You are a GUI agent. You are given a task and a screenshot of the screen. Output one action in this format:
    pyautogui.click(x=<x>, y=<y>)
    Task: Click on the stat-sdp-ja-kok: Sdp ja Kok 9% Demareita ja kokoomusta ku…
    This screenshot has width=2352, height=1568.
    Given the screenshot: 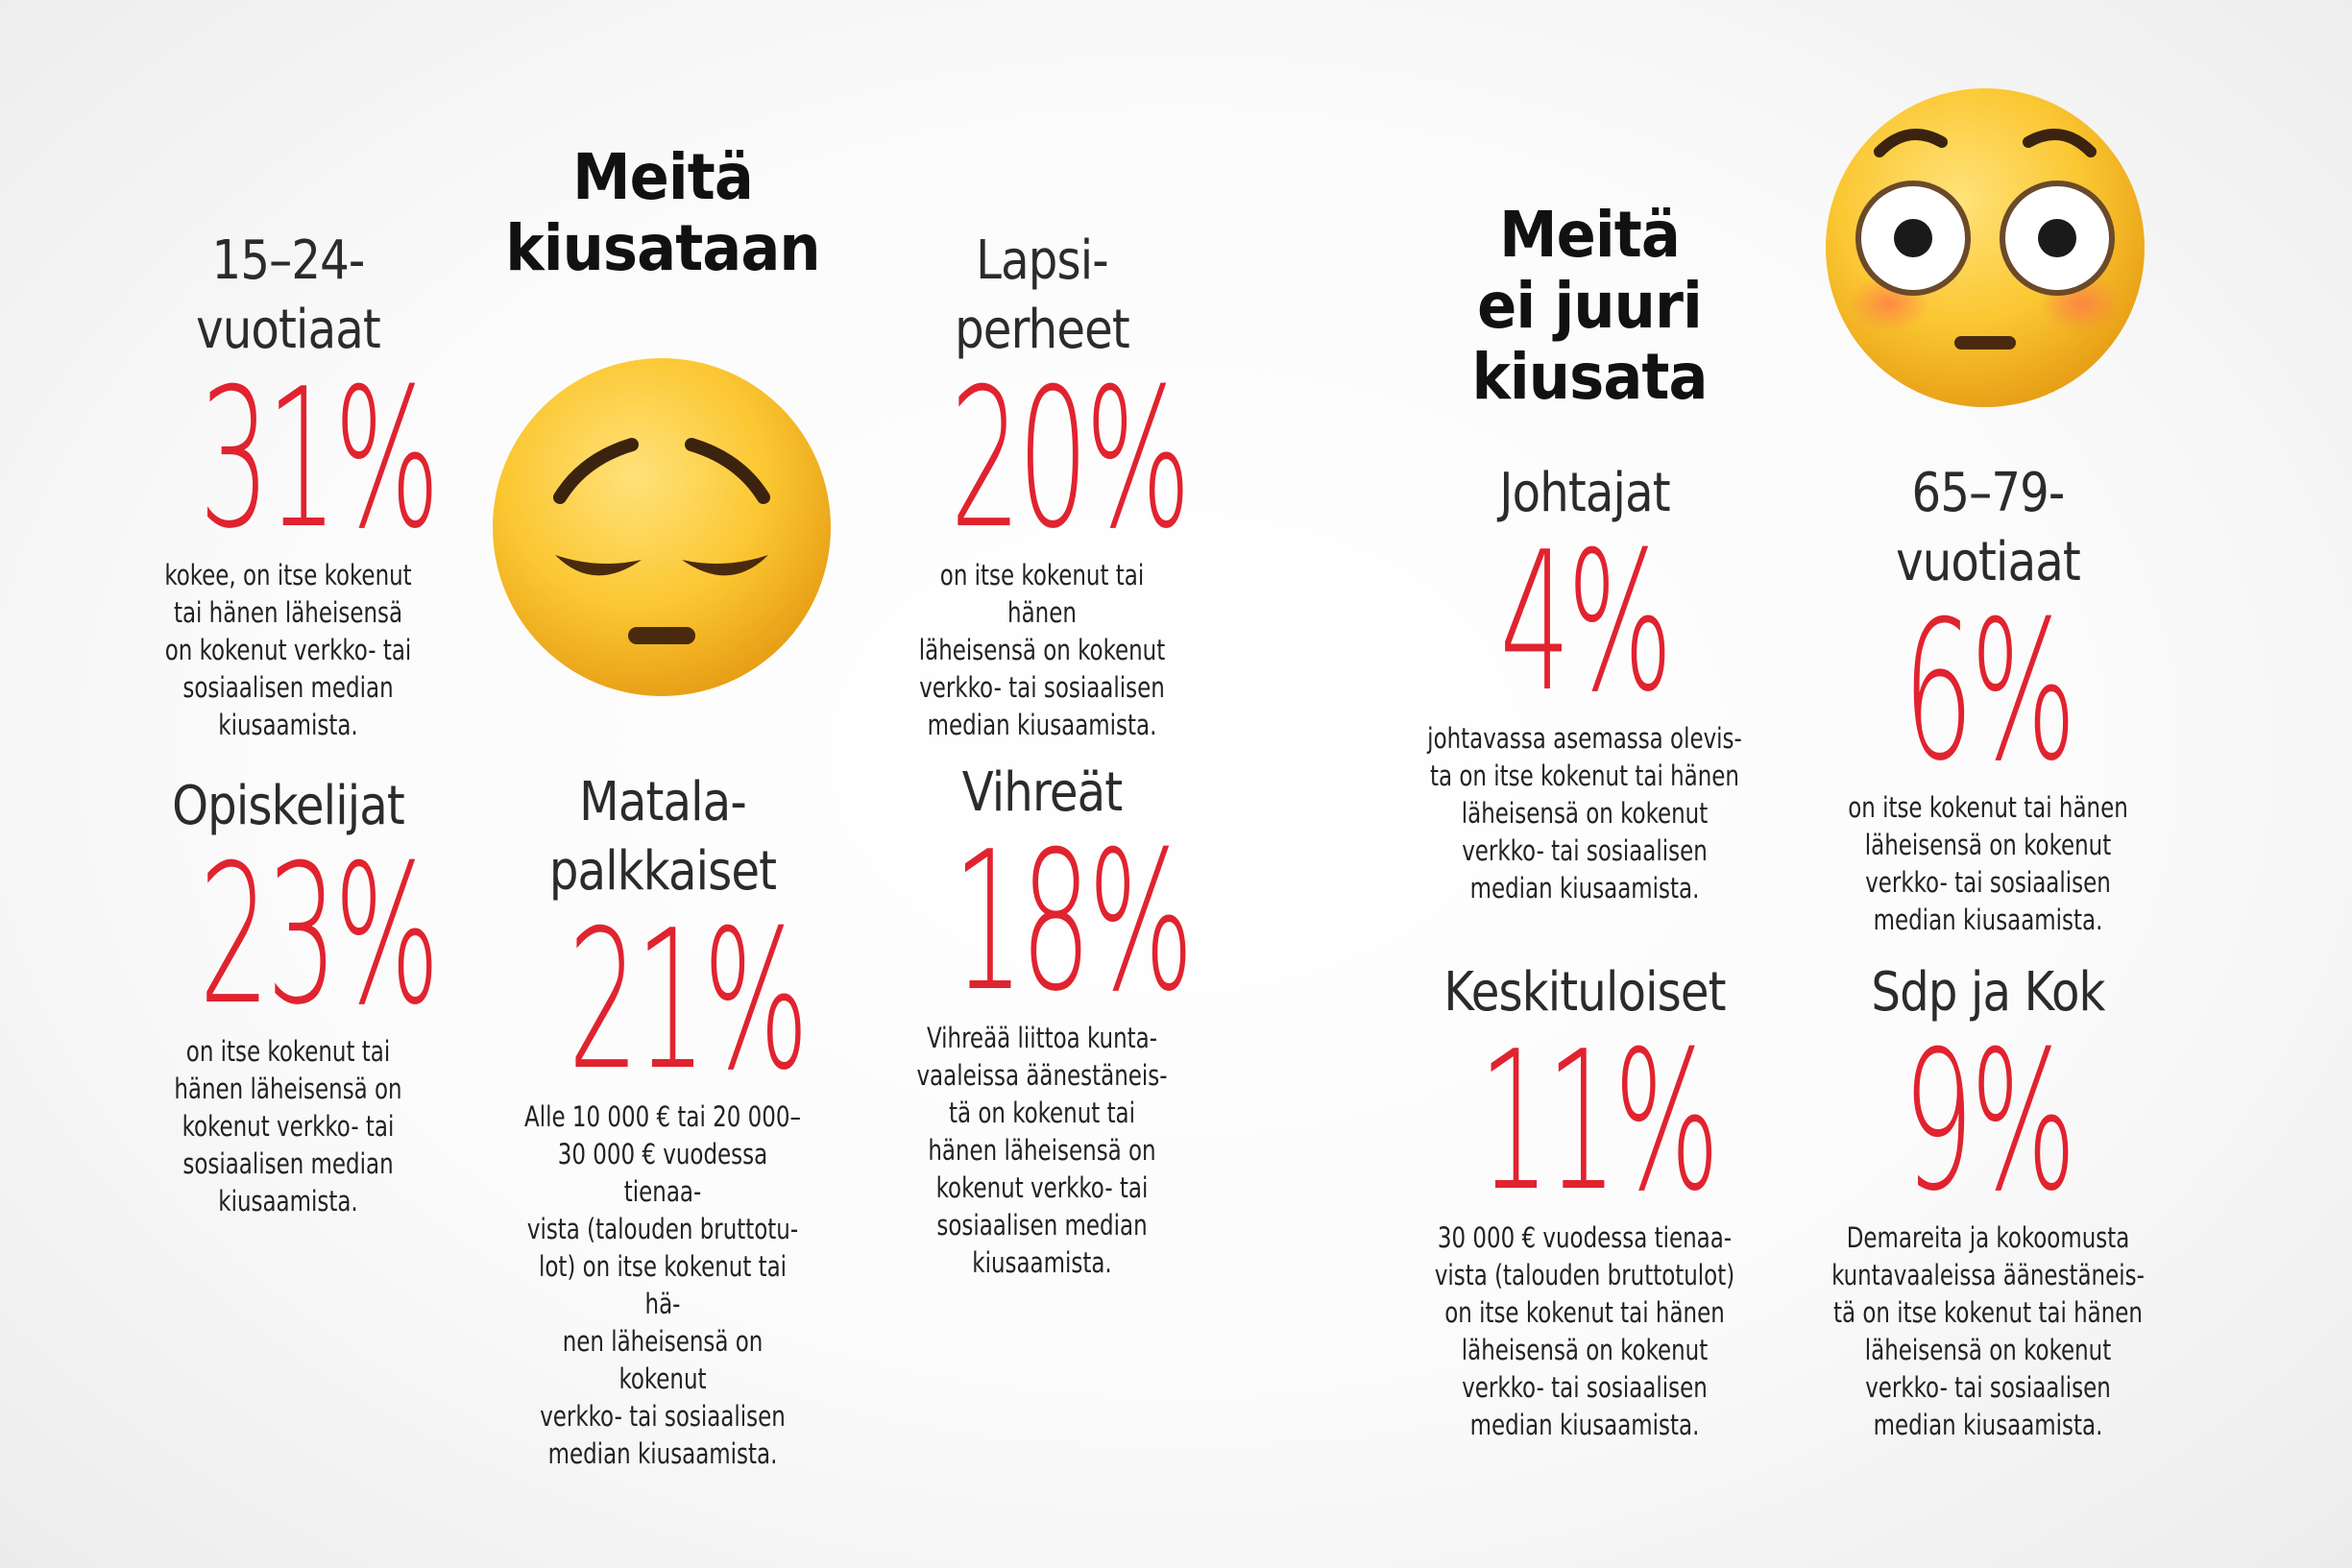 What is the action you would take?
    pyautogui.click(x=1988, y=1201)
    